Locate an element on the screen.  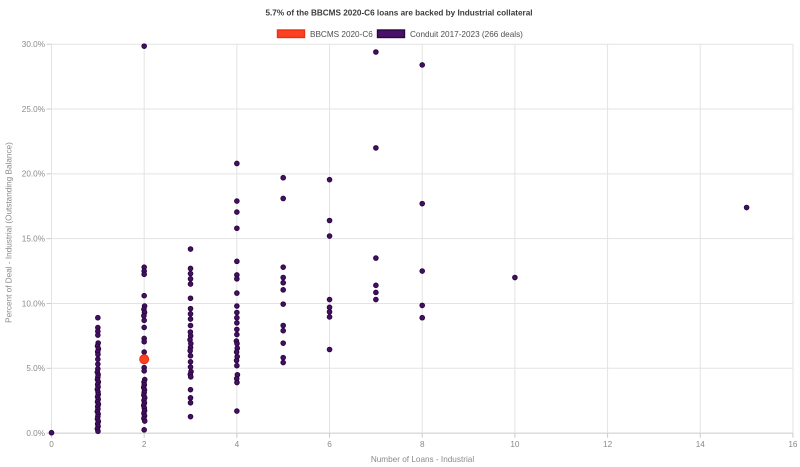
svg-text: 5.0% is located at coordinates (35, 368).